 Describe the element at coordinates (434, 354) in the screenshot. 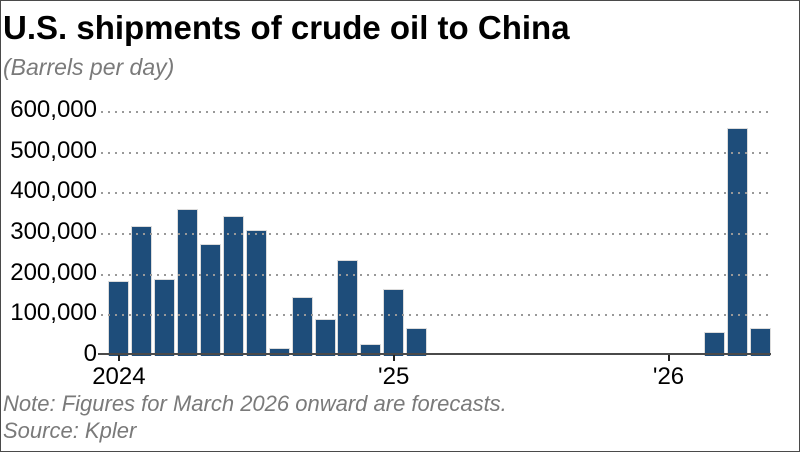

I see `x-axis-line` at that location.